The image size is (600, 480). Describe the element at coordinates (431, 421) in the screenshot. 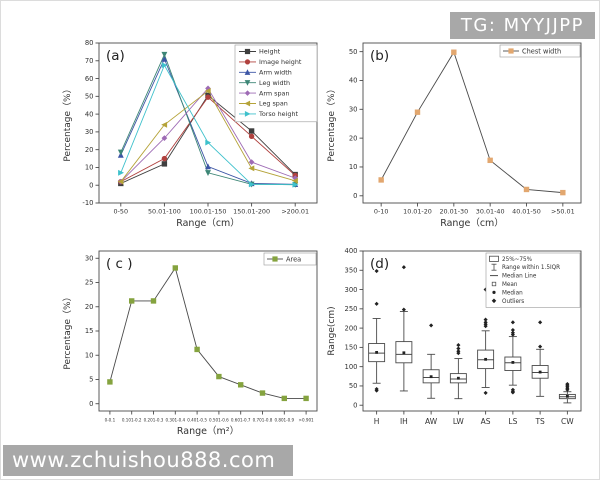

I see `x-tick-label: AW` at that location.